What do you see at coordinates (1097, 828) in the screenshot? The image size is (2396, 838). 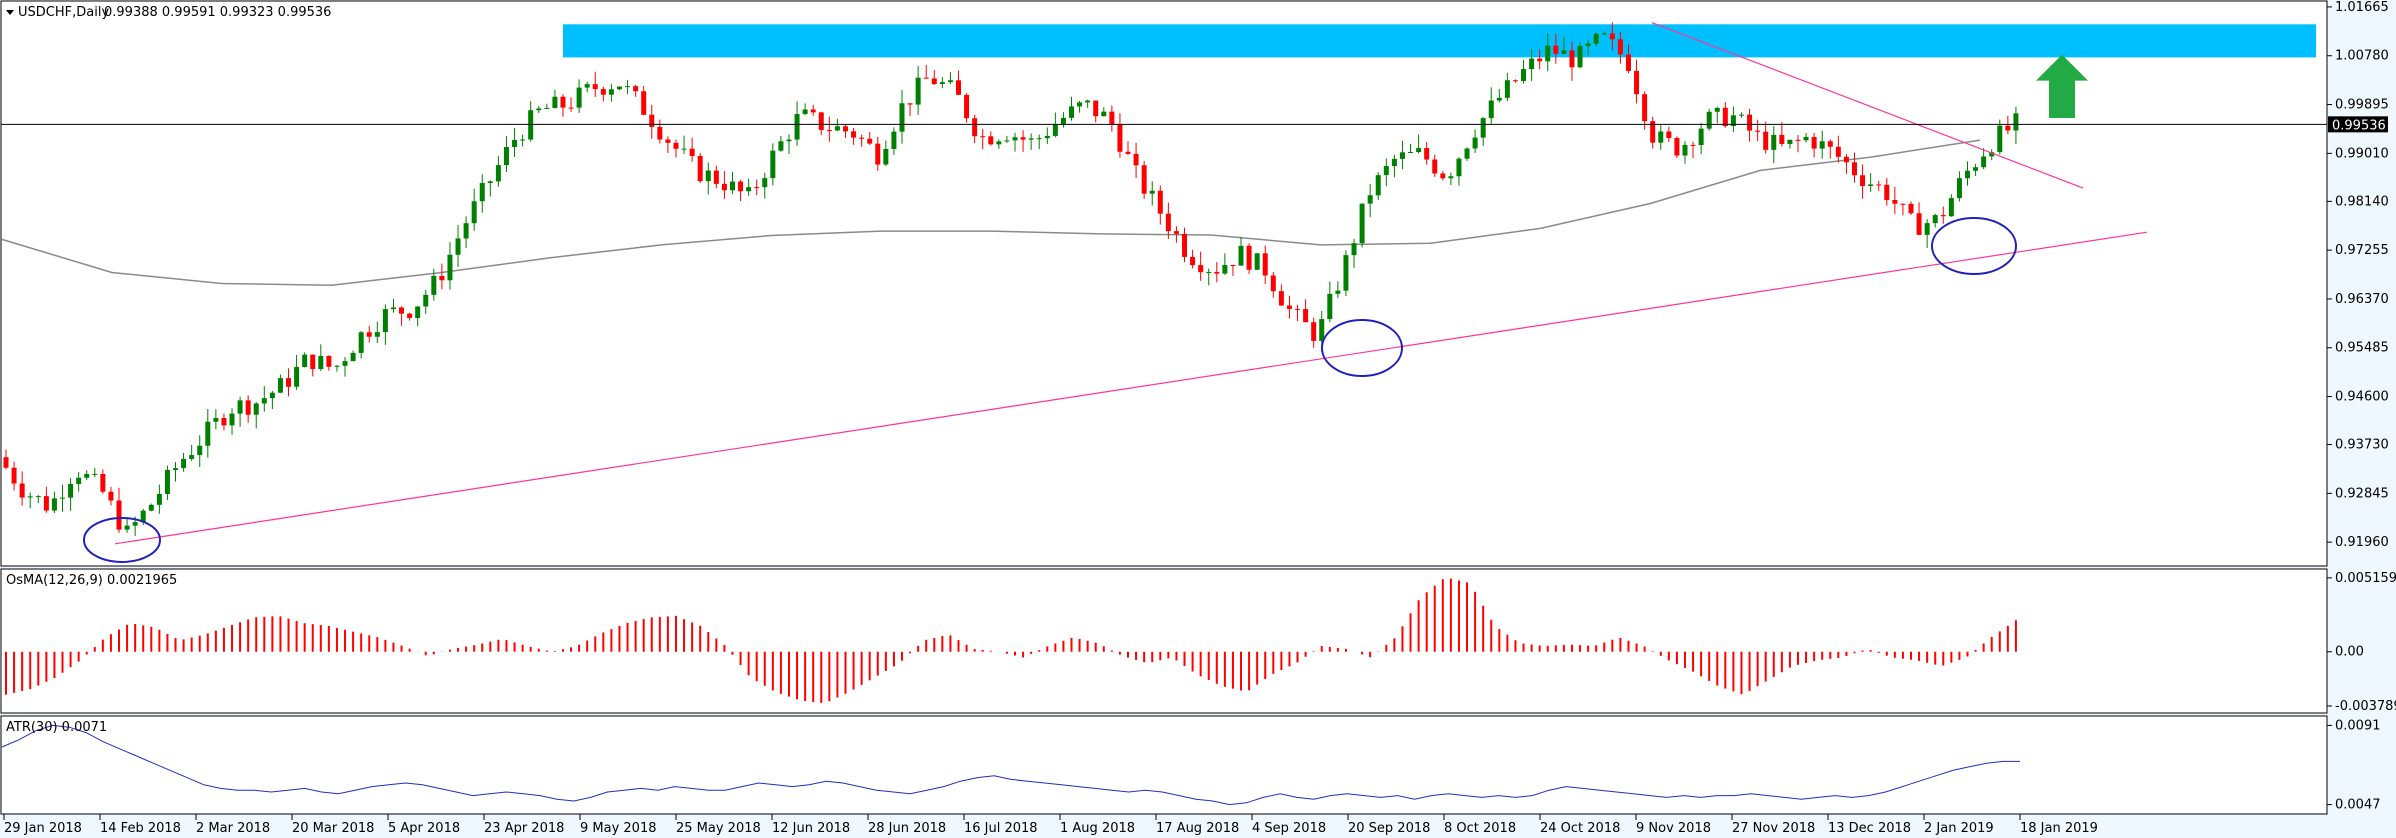 I see `date-tick-label: 1 Aug 2018` at bounding box center [1097, 828].